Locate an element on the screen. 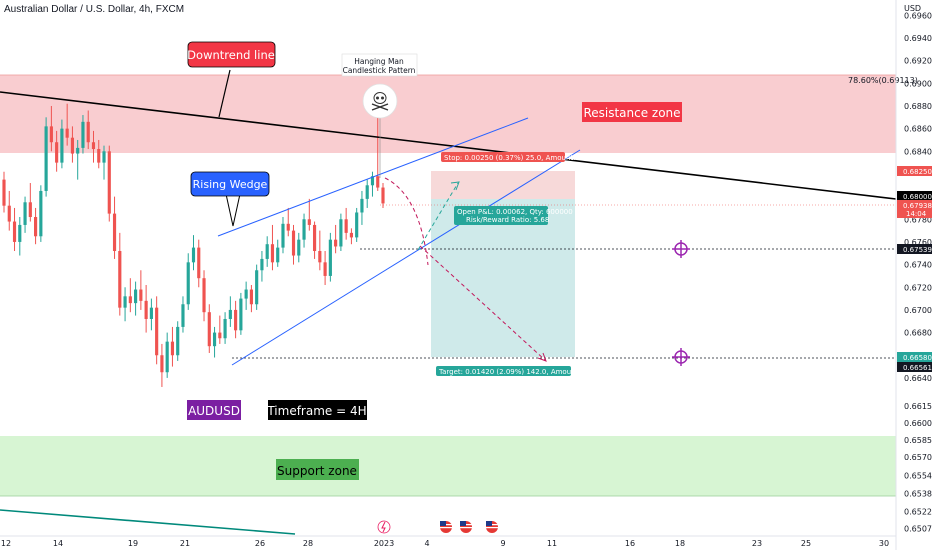 The image size is (932, 550). projection-up-head is located at coordinates (455, 186).